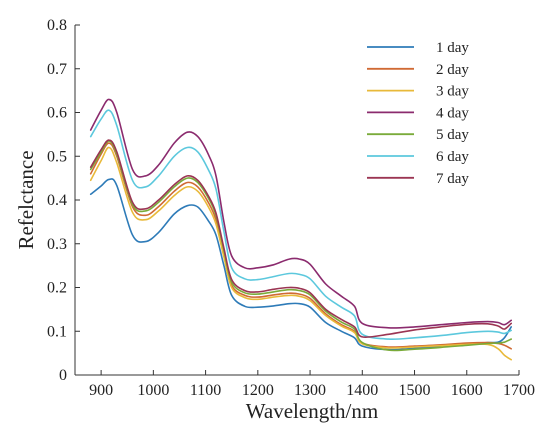  What do you see at coordinates (57, 25) in the screenshot?
I see `y-tick-label: 0.8` at bounding box center [57, 25].